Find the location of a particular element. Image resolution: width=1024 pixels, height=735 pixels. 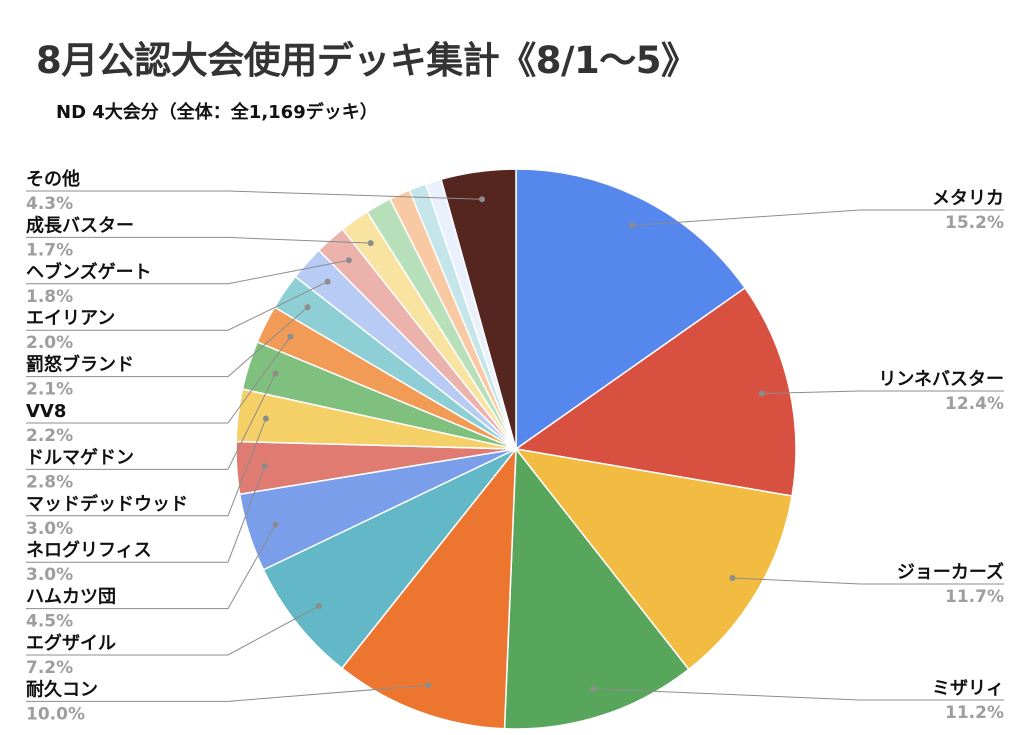

slice-label-2: ジョーカーズ is located at coordinates (950, 572).